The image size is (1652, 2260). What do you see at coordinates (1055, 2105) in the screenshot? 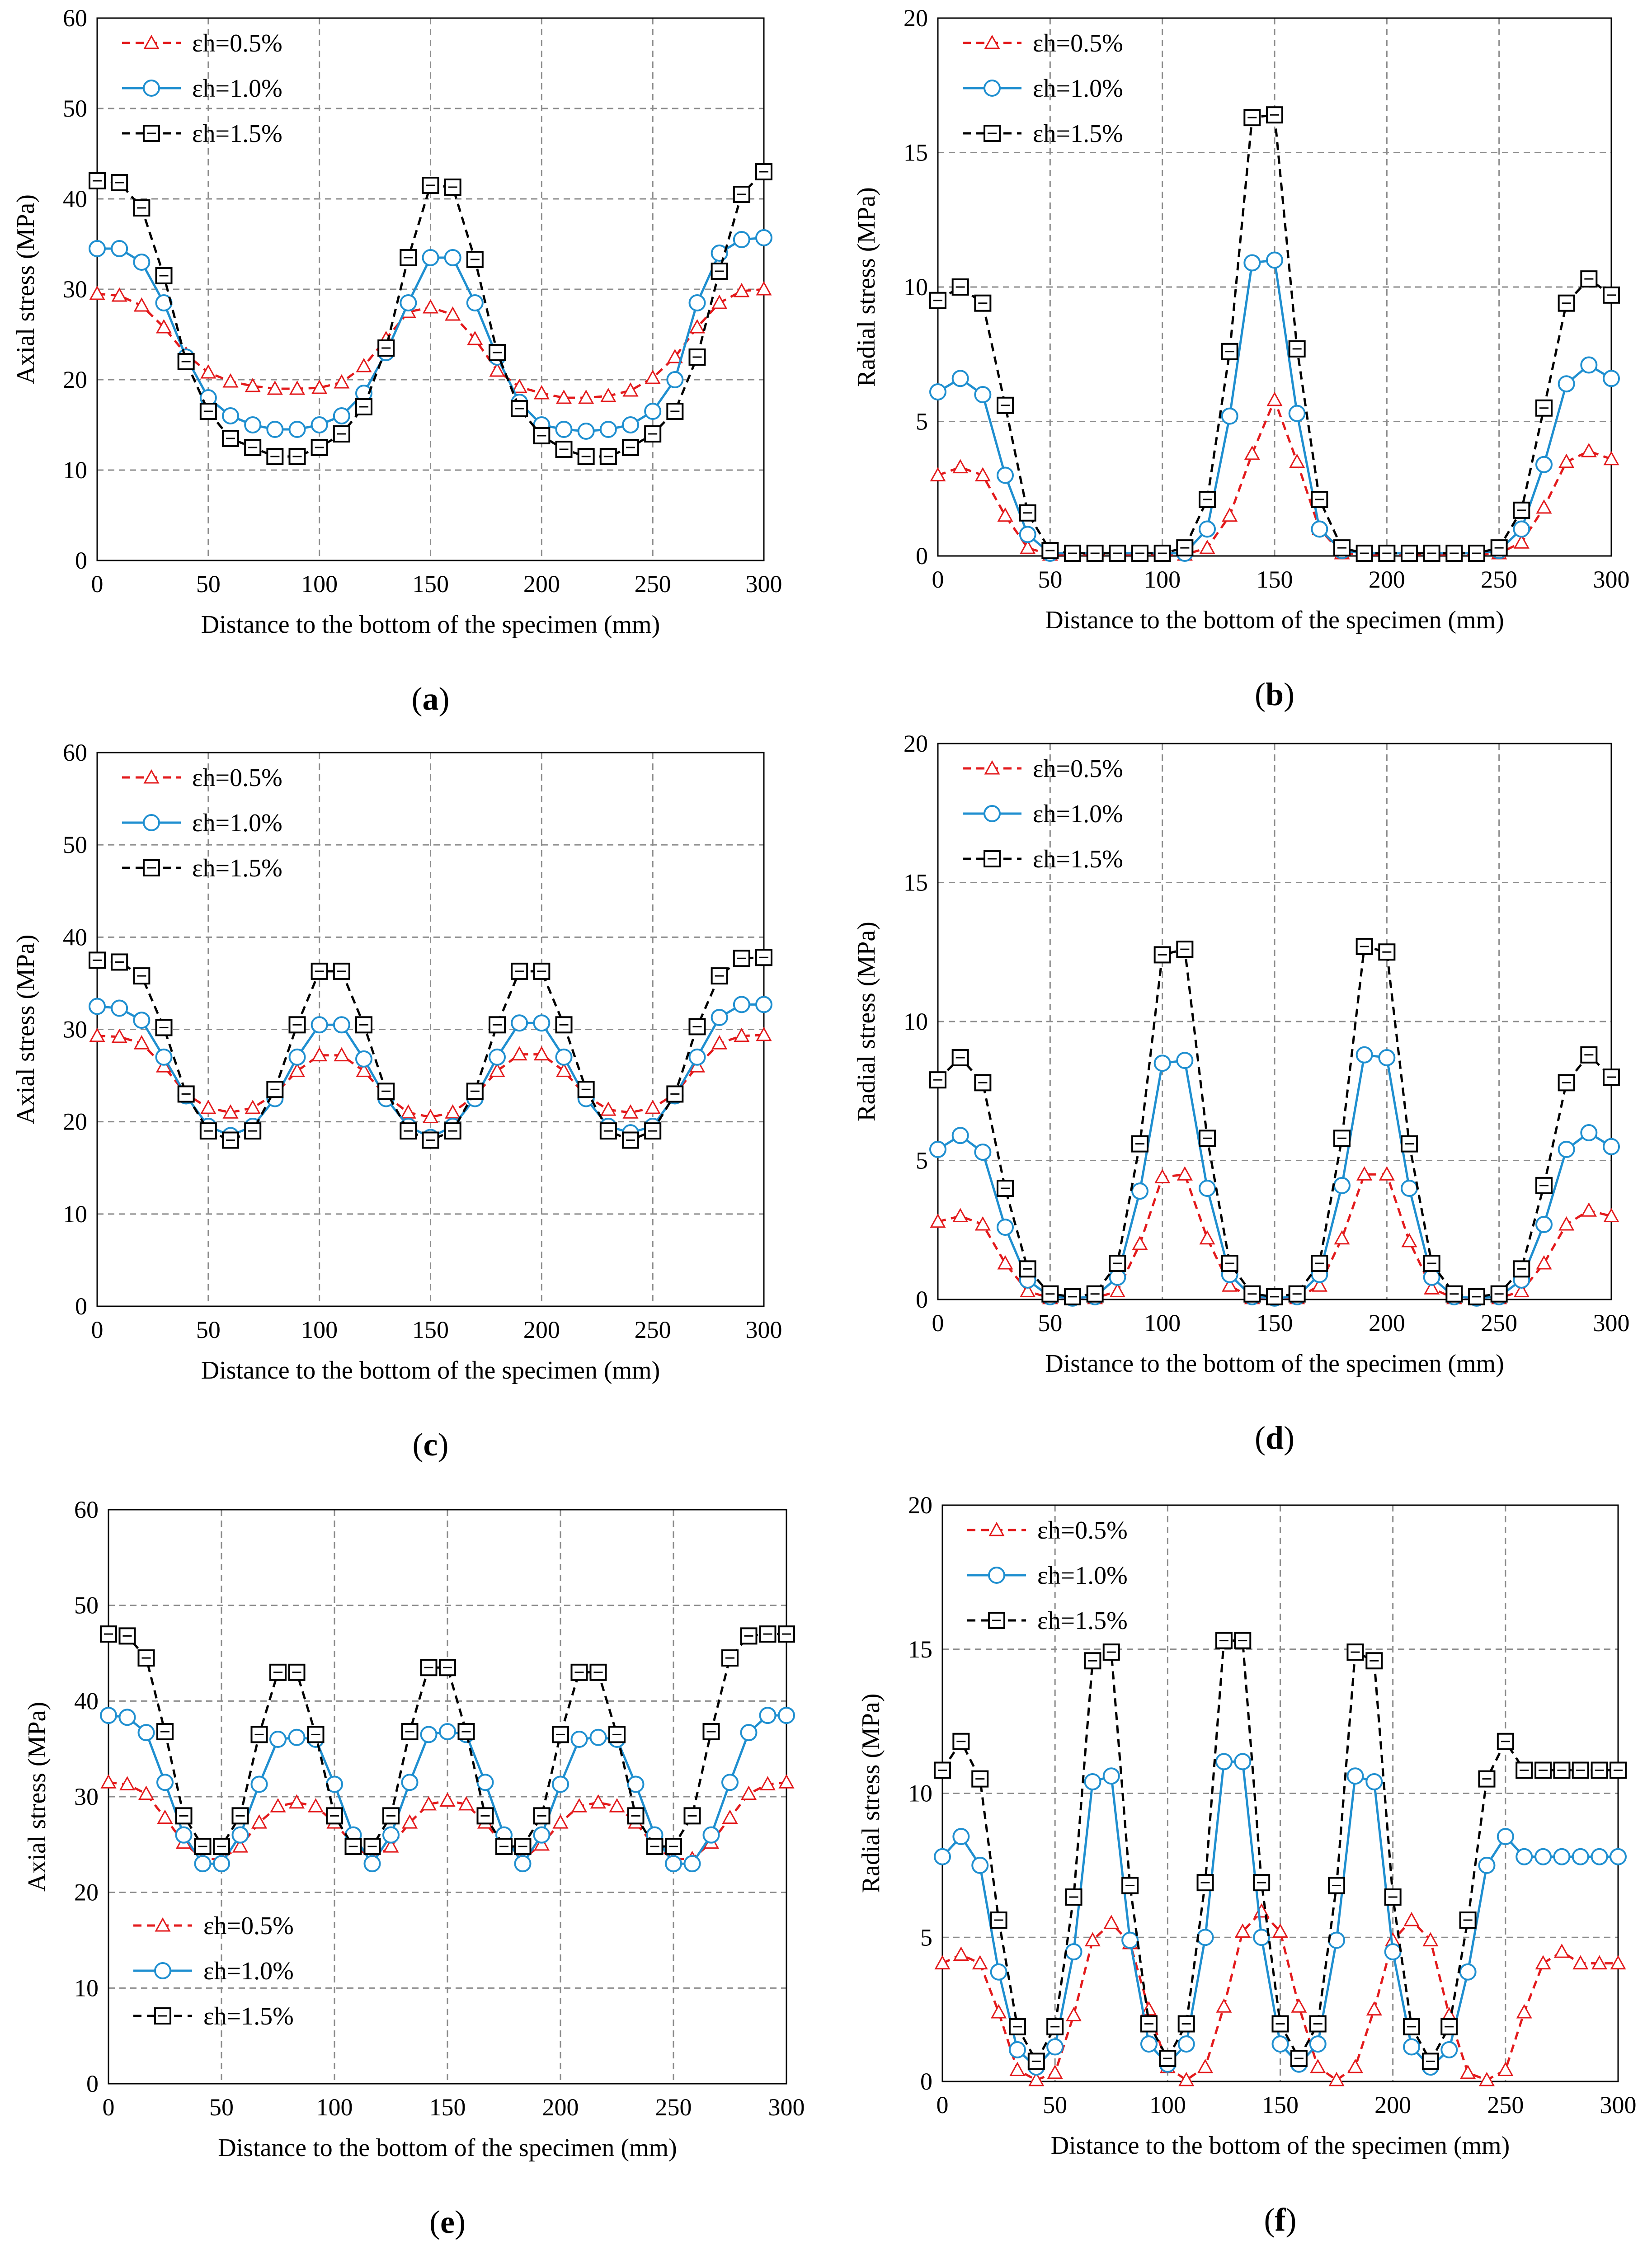
I see `x-tick-label-f-1: 50` at bounding box center [1055, 2105].